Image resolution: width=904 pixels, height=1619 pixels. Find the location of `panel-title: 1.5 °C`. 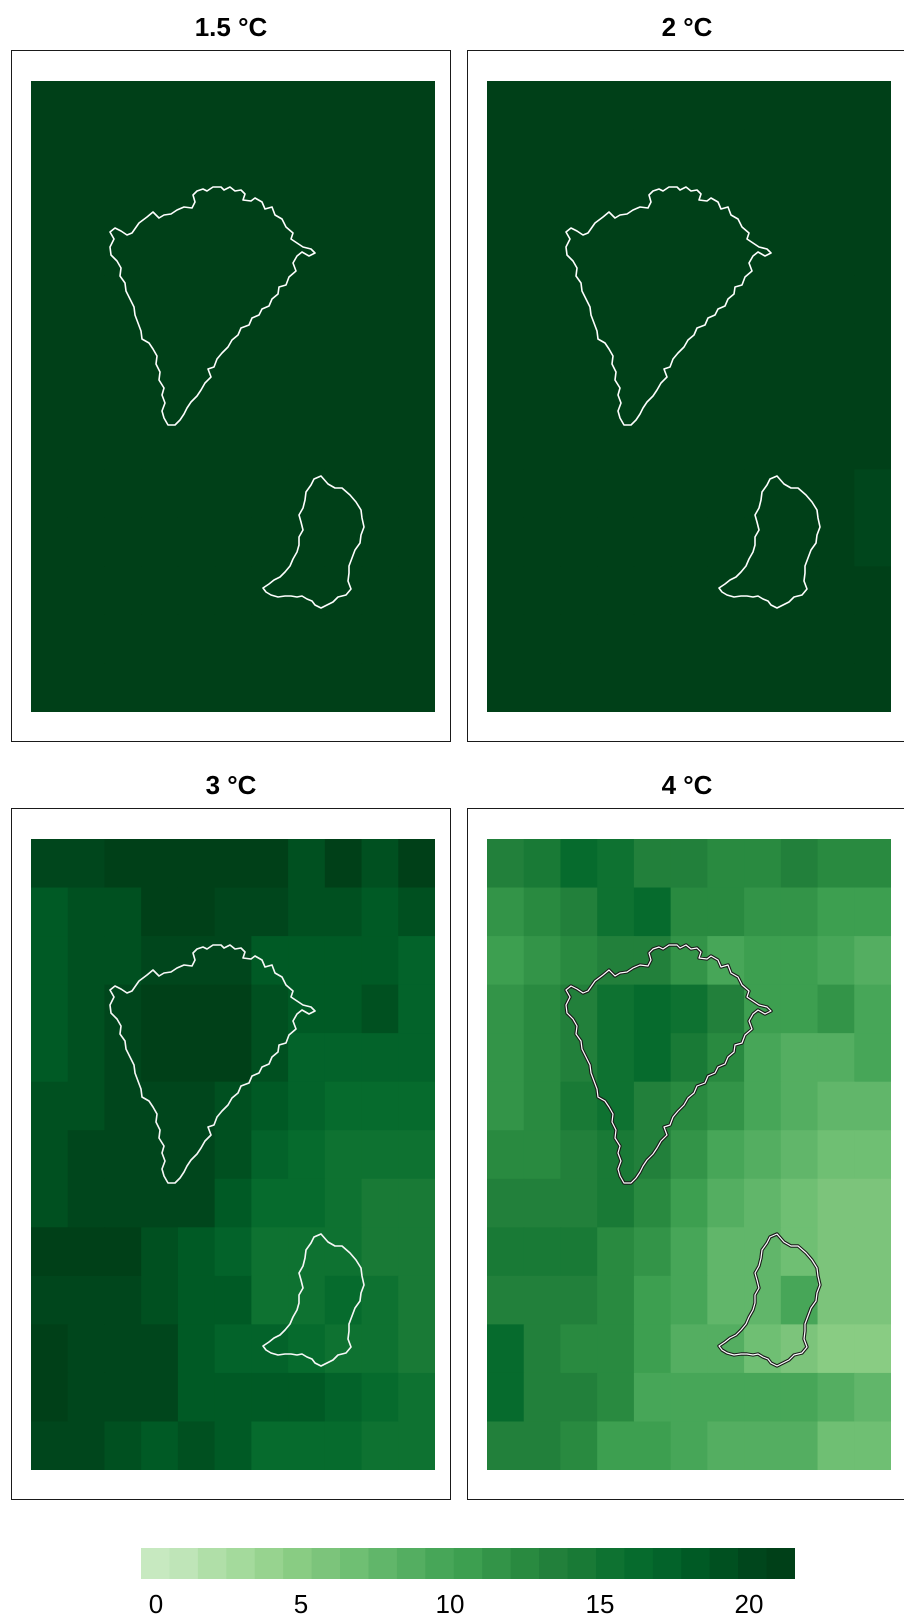

panel-title: 1.5 °C is located at coordinates (231, 27).